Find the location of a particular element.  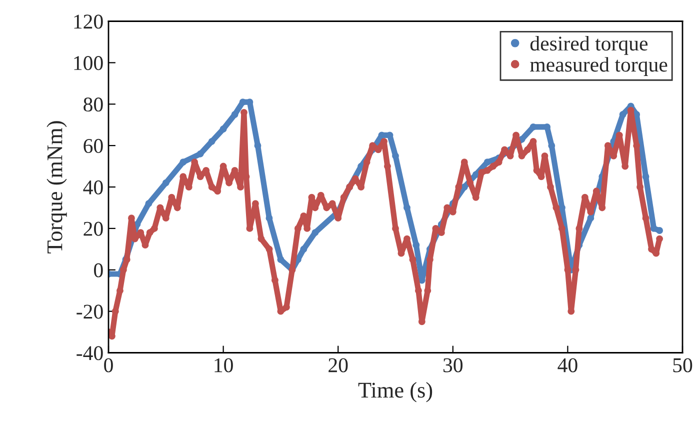

y-tick-label: -40 is located at coordinates (89, 353).